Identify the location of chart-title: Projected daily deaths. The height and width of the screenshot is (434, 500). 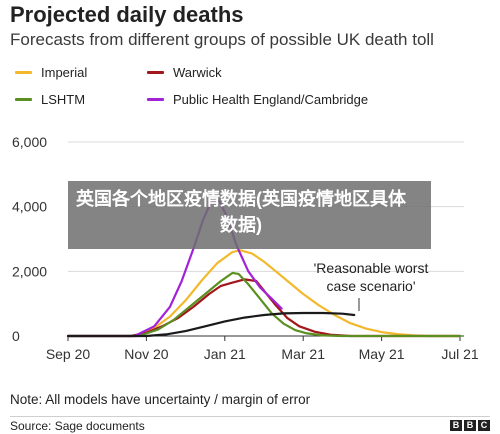
(127, 14).